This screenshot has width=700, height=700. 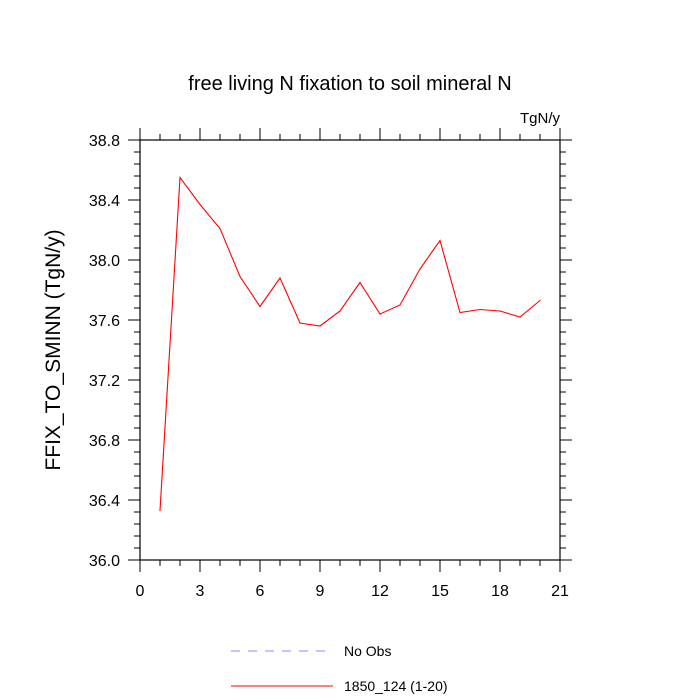 I want to click on units-label: TgN/y, so click(x=540, y=118).